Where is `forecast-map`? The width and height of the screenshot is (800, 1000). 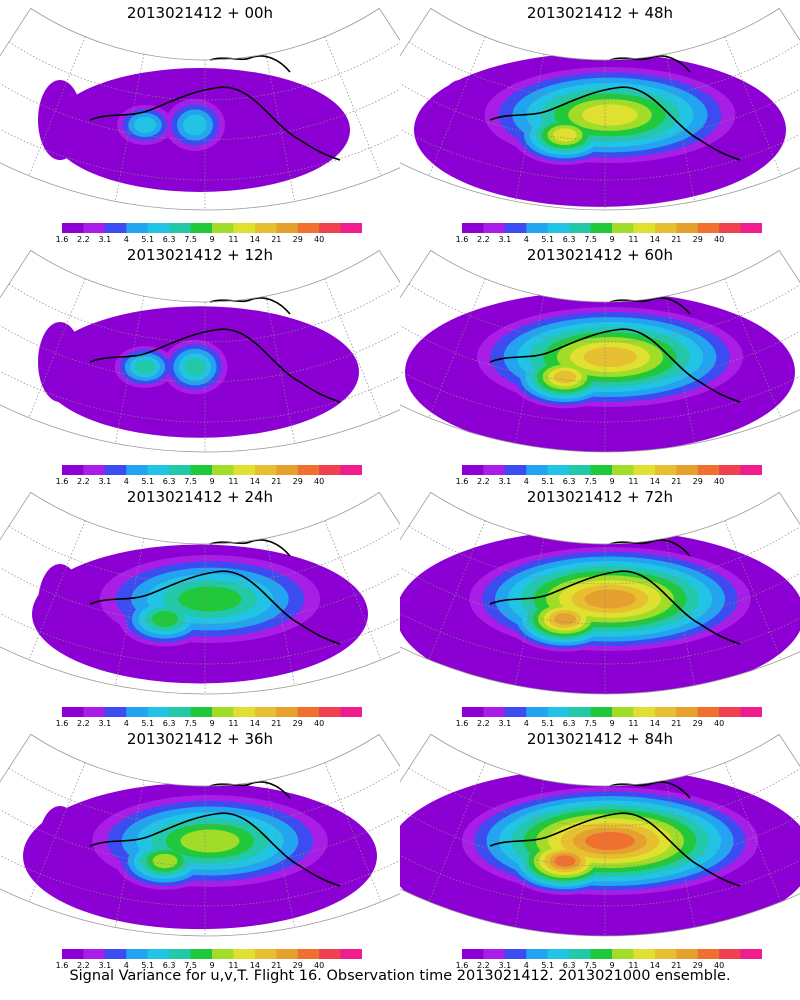
forecast-map is located at coordinates (600, 351).